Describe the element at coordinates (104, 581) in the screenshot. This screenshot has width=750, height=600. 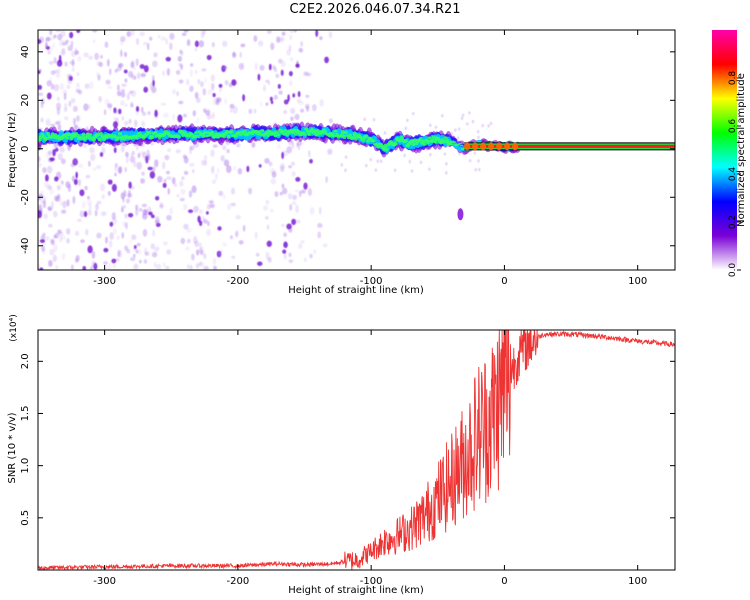
I see `snr-x-tick-label: -300` at that location.